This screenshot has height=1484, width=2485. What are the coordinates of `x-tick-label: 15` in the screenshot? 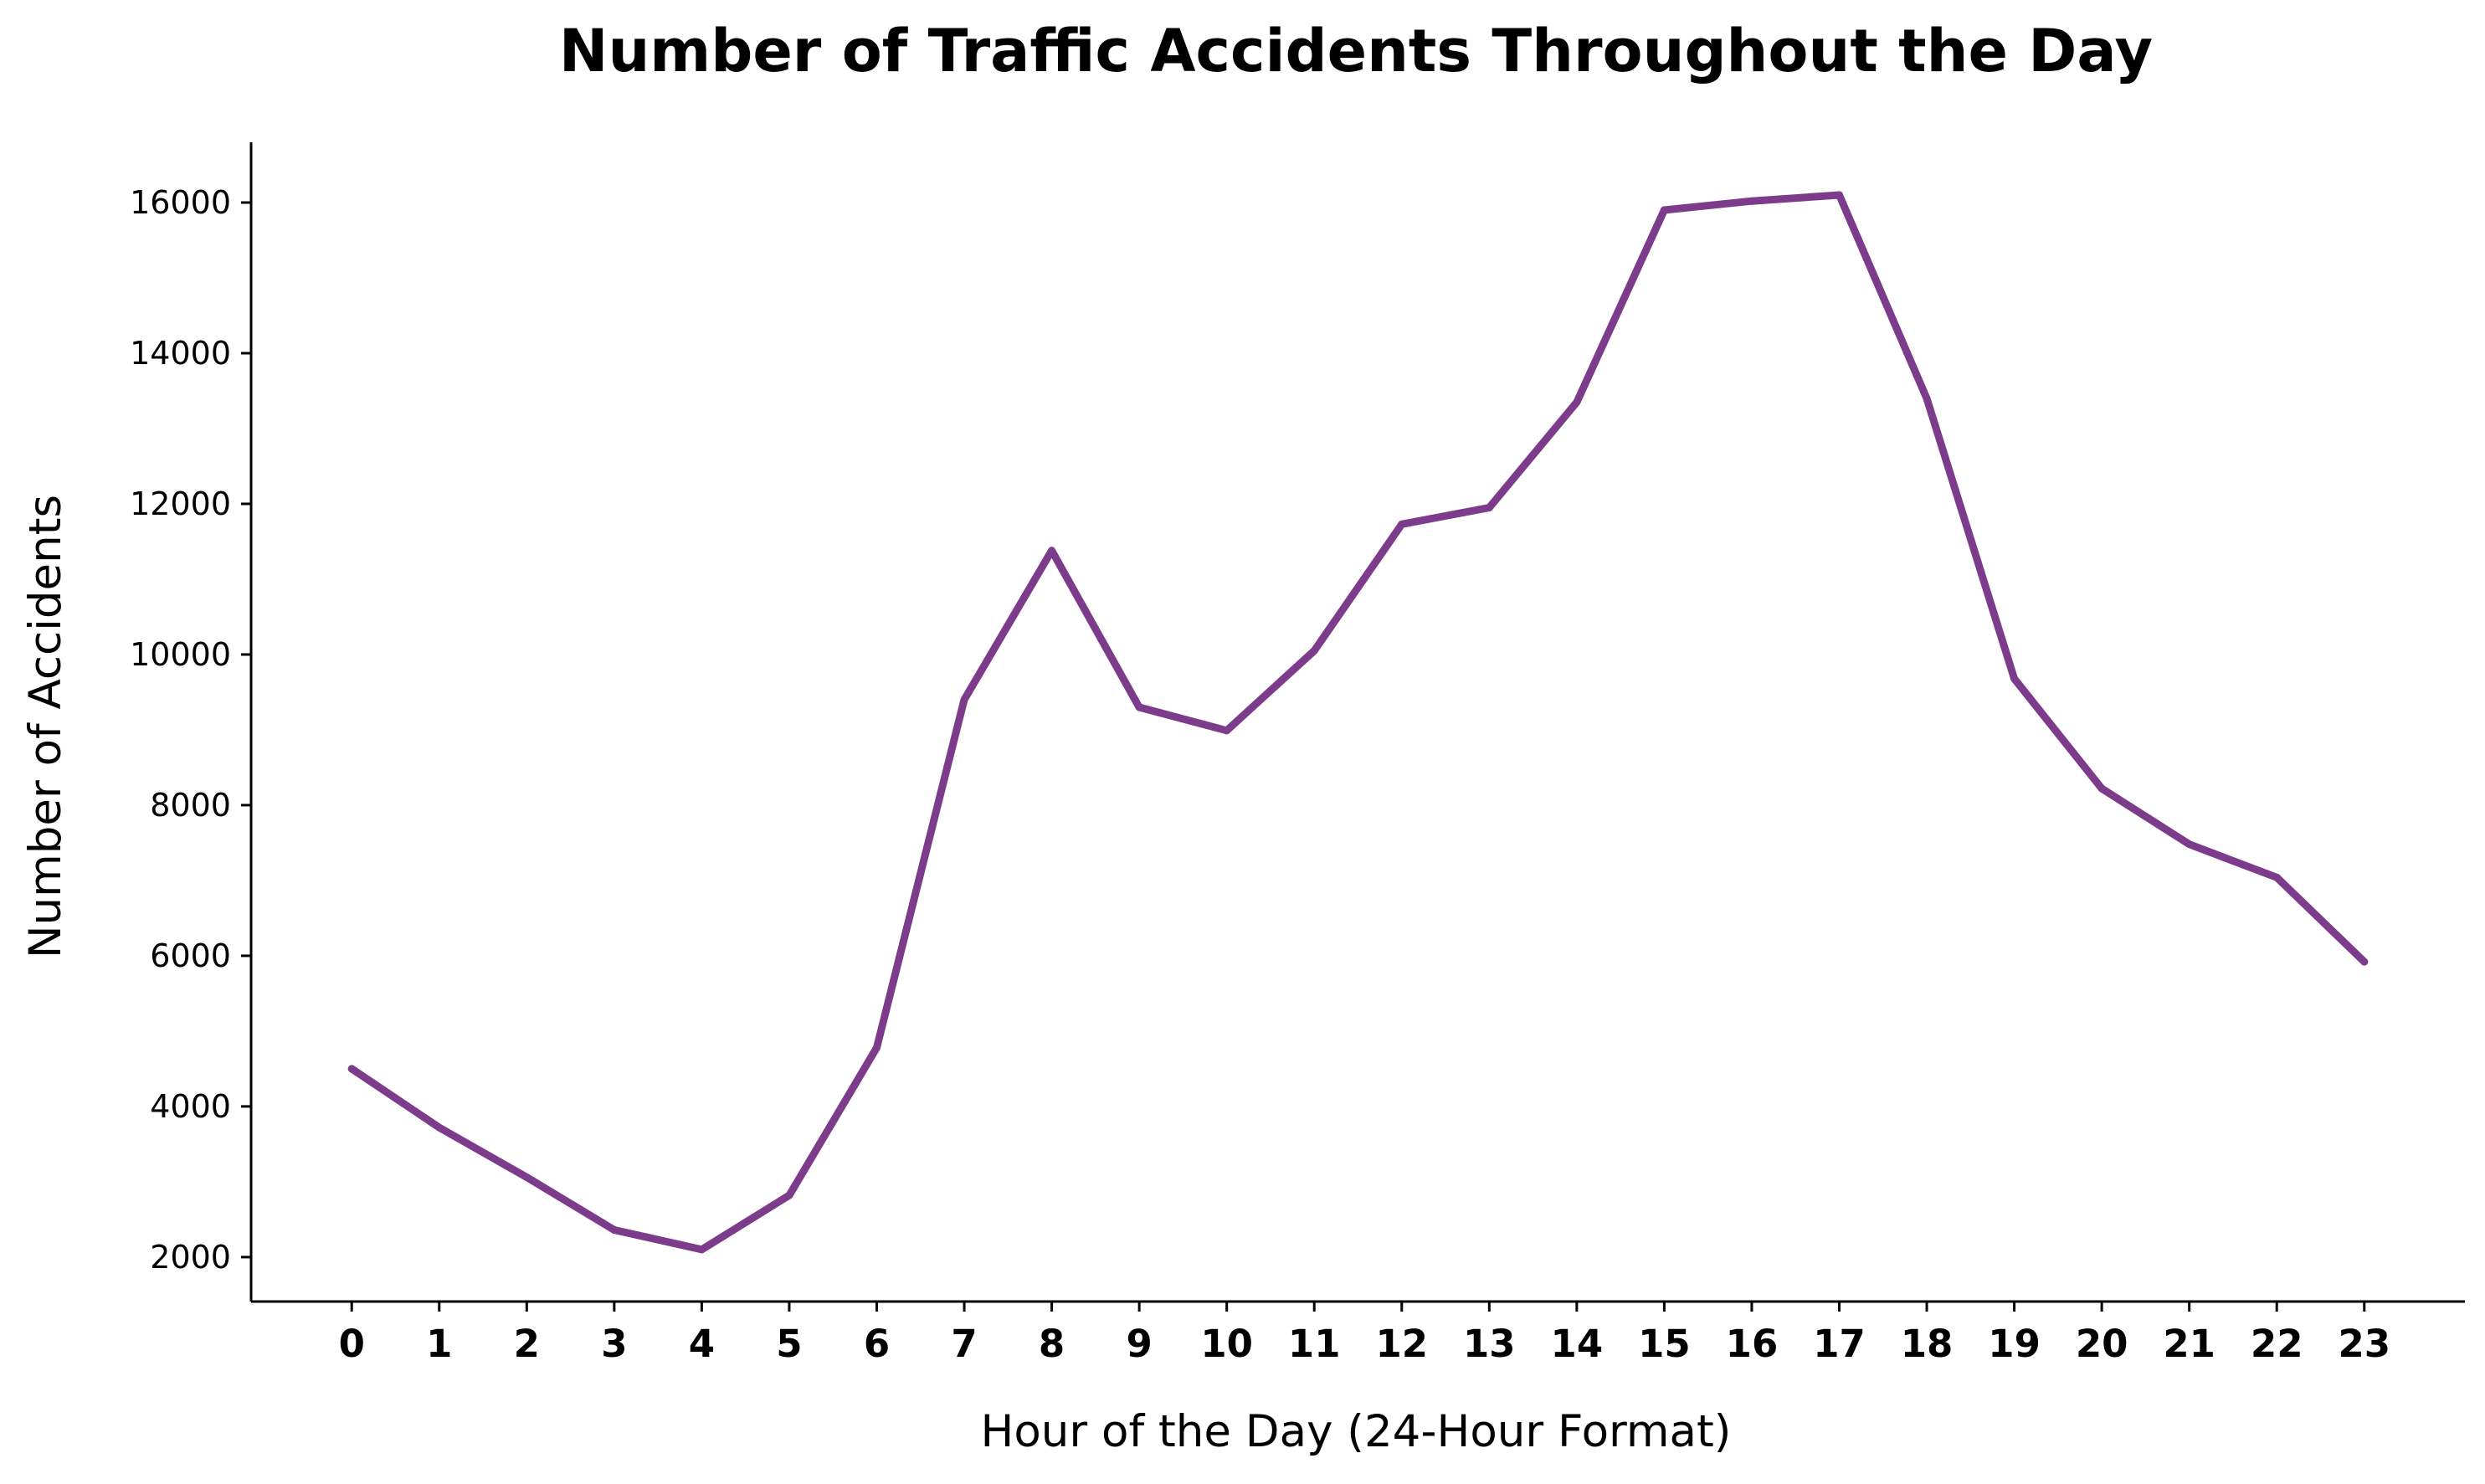 It's located at (1664, 1344).